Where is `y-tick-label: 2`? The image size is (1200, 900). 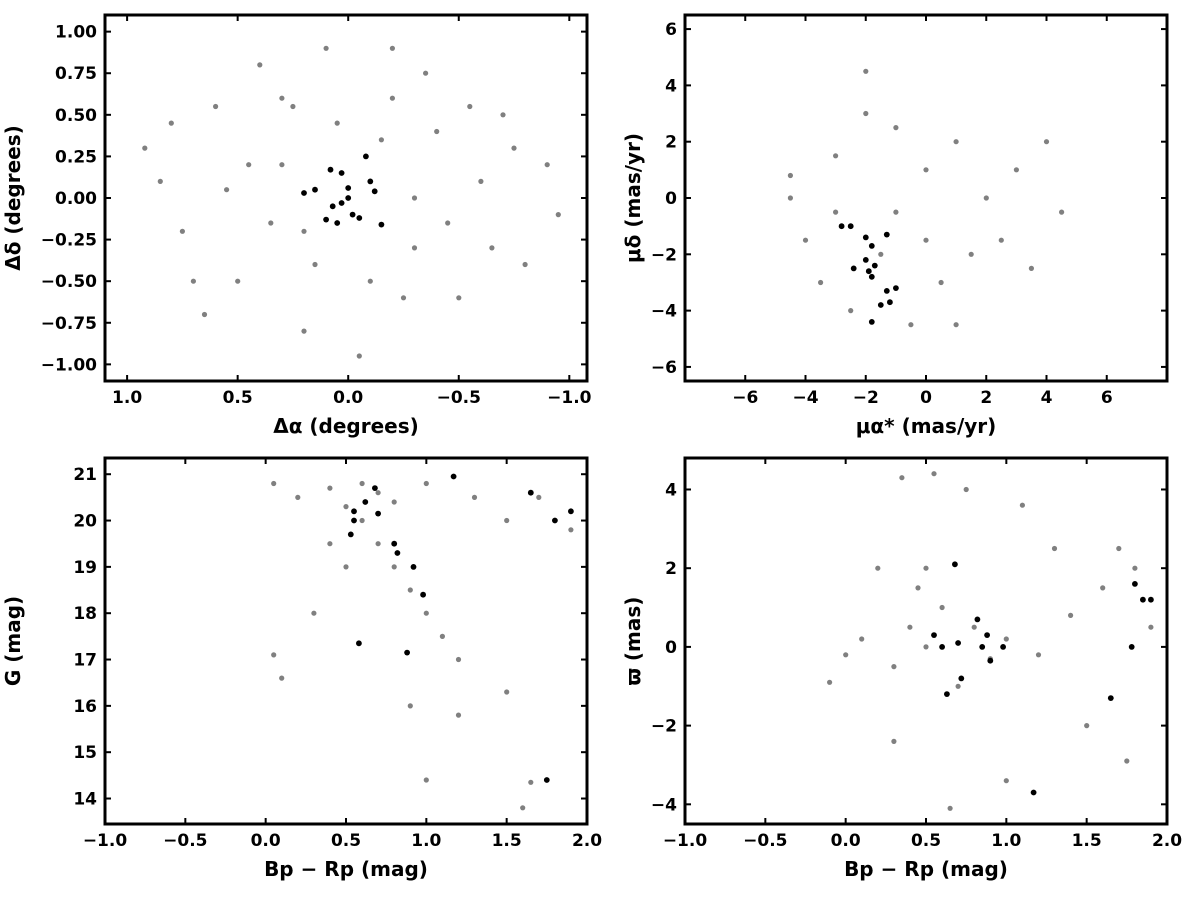 y-tick-label: 2 is located at coordinates (671, 143).